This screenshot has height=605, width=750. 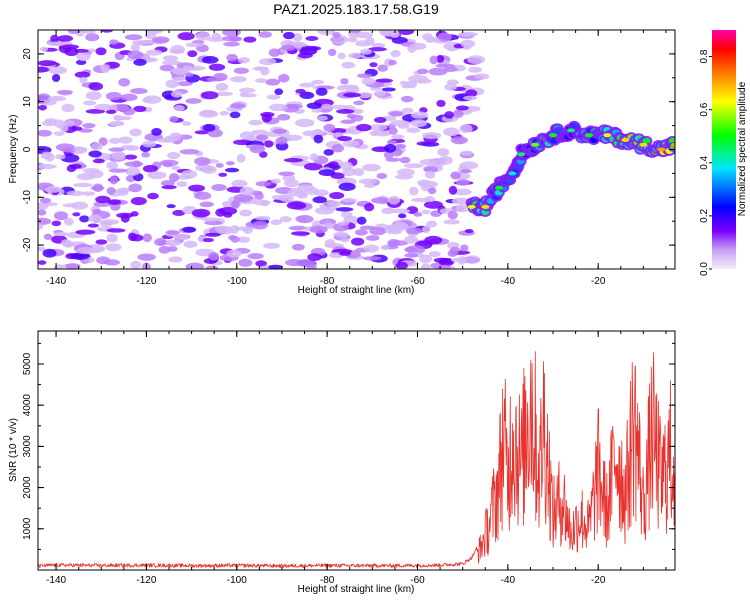 I want to click on y-tick-label: 3000, so click(x=27, y=446).